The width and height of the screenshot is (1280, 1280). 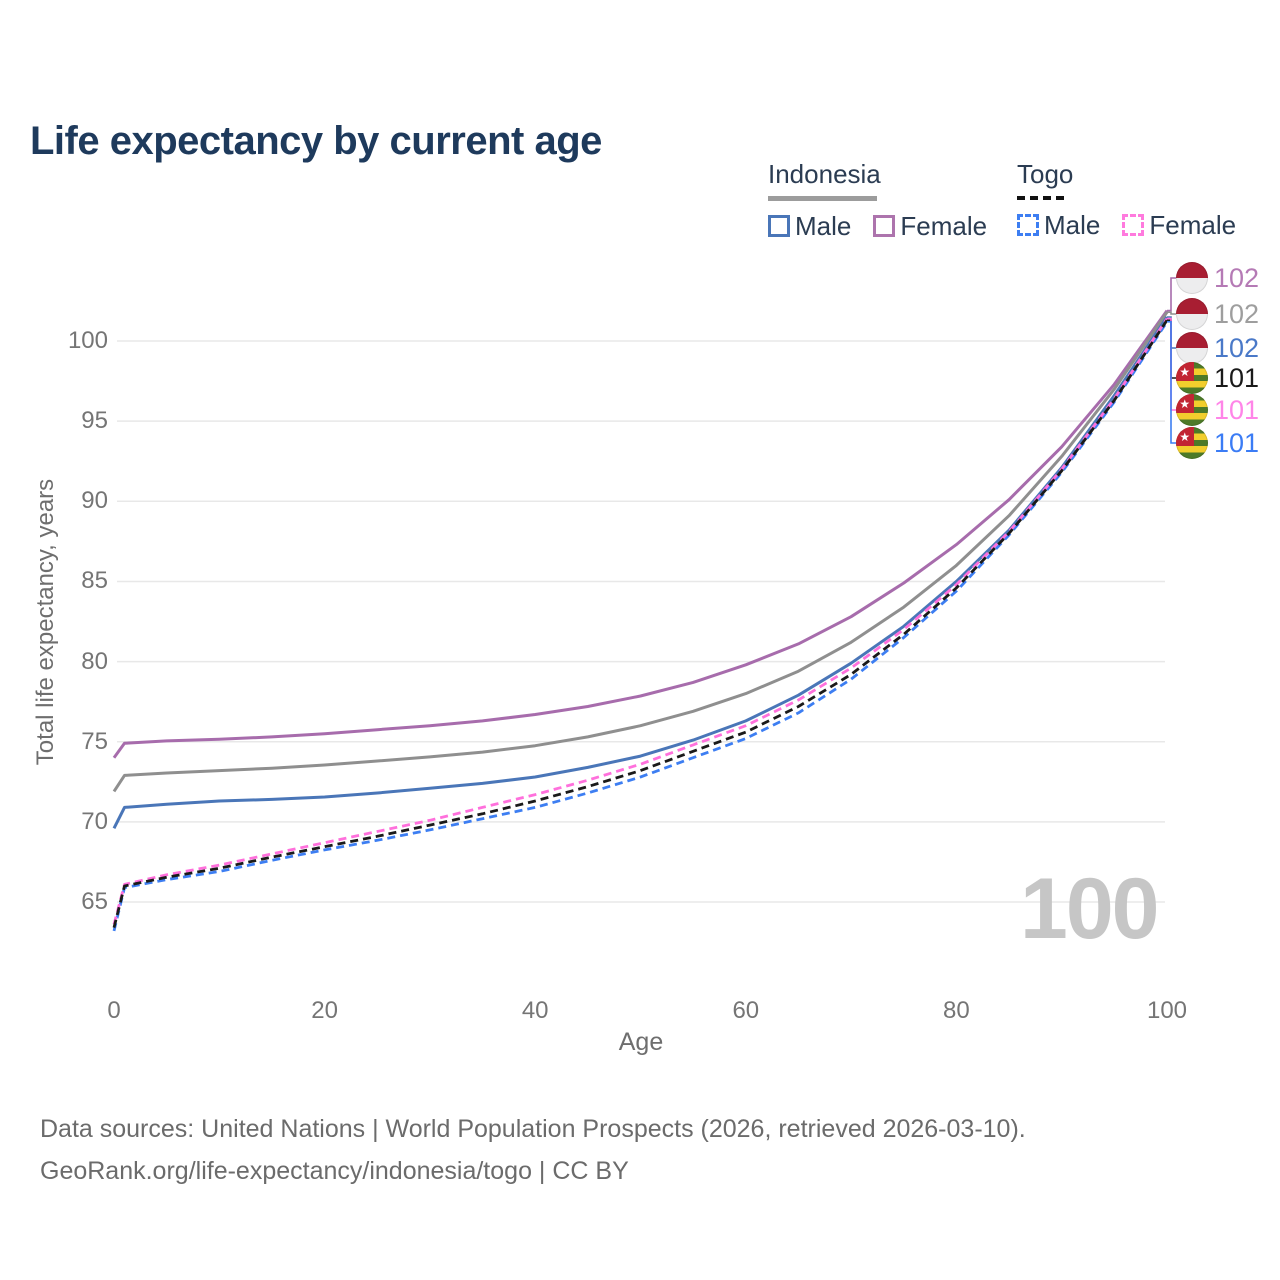 I want to click on end-label-togo_both: ★ 101, so click(x=1217, y=378).